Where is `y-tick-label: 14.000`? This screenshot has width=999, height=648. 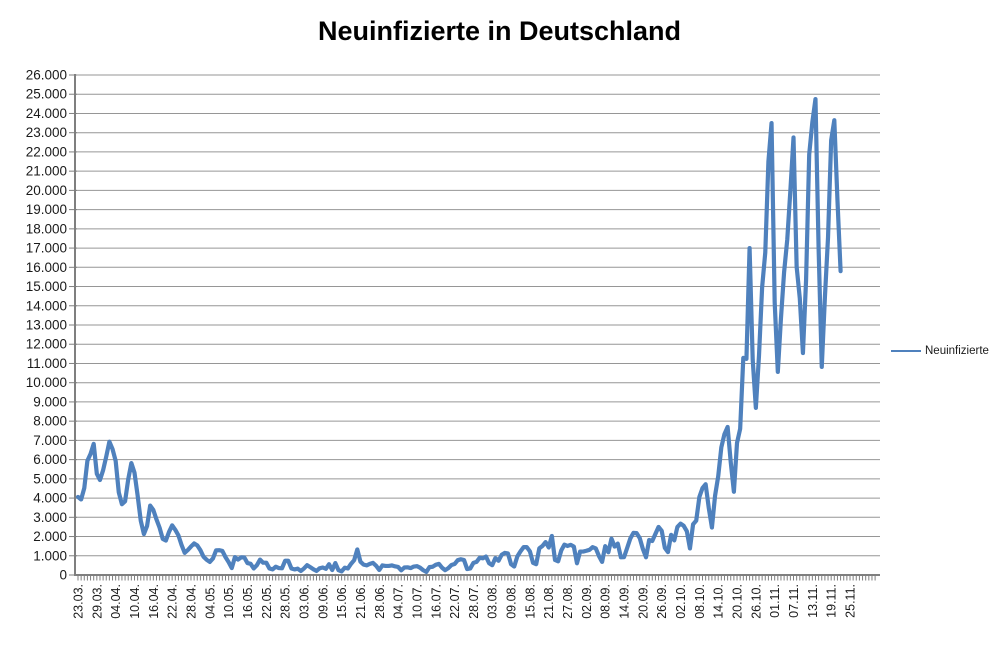 y-tick-label: 14.000 is located at coordinates (46, 305).